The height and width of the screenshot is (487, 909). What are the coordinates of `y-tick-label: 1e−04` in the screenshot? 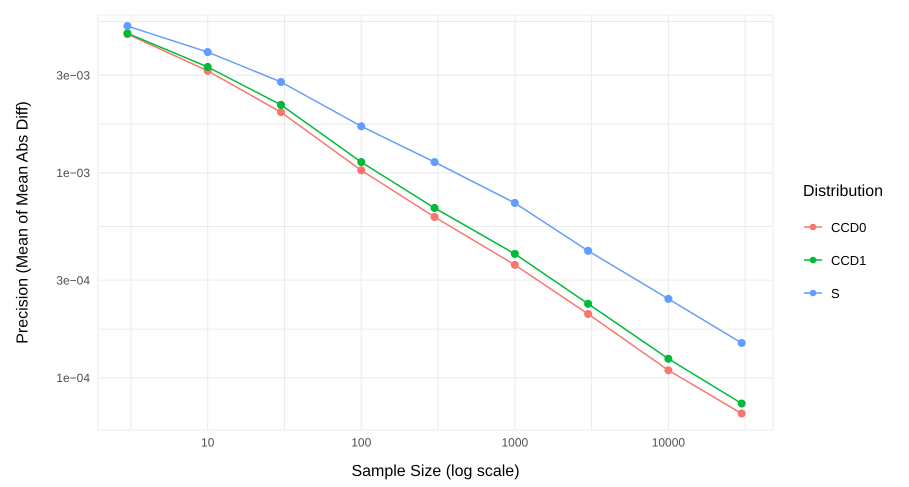 It's located at (73, 378).